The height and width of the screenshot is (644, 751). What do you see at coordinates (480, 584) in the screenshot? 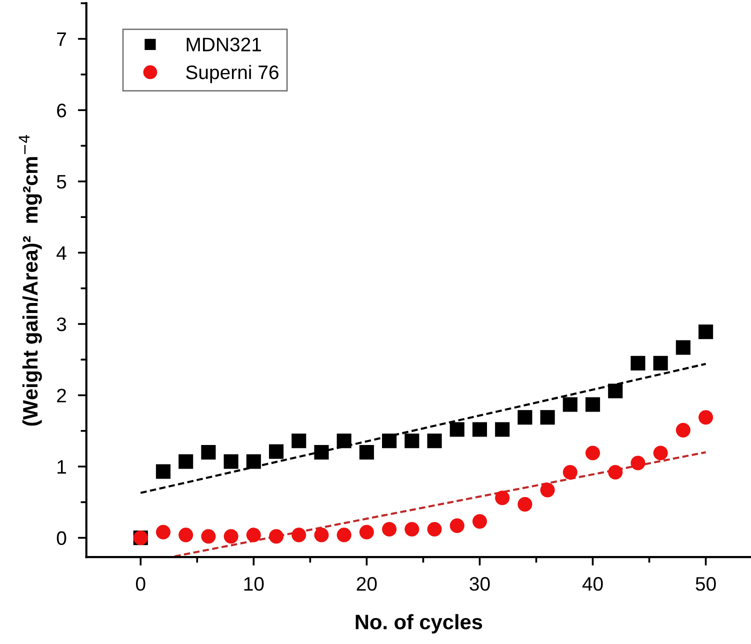
I see `x-tick-label: 30` at bounding box center [480, 584].